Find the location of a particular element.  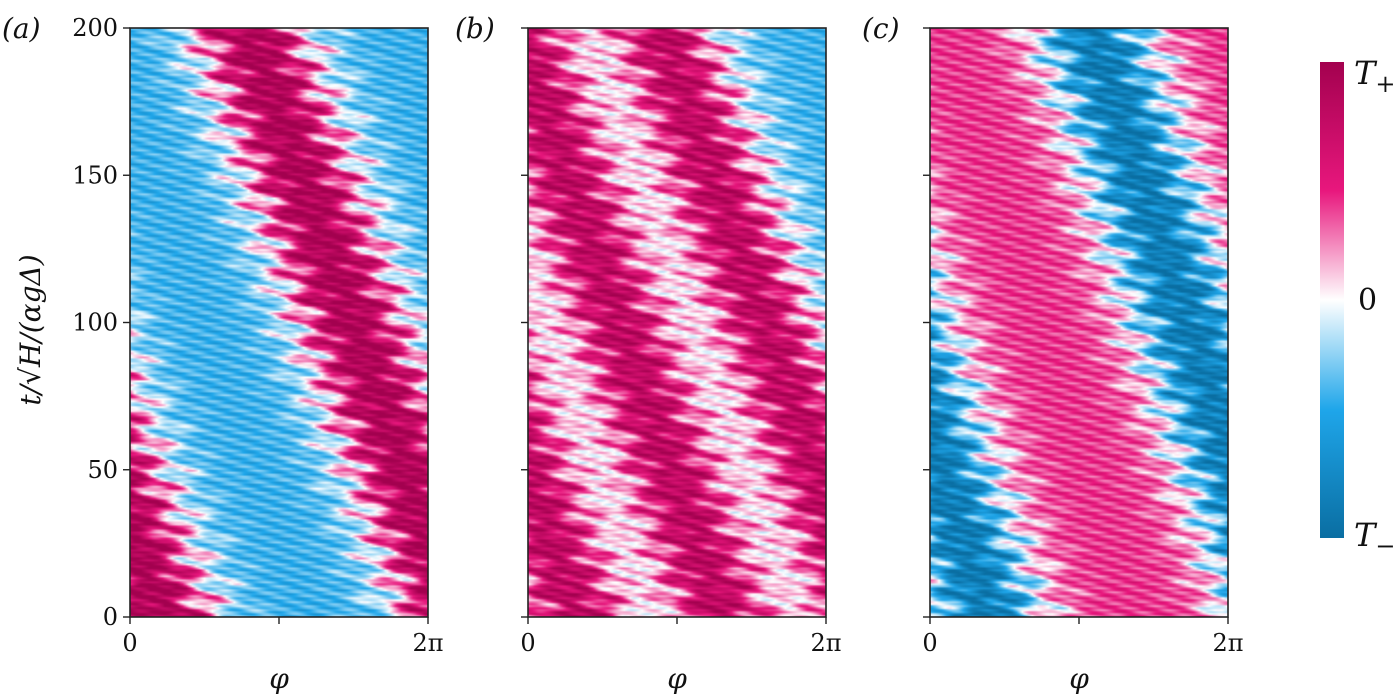

x-axis-label-b: φ is located at coordinates (677, 678).